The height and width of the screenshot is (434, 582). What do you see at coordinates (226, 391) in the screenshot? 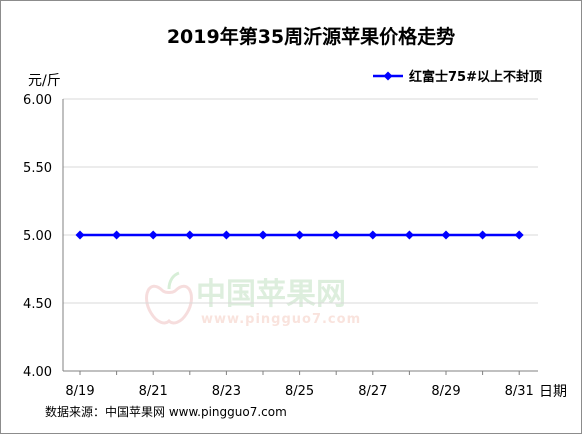
I see `x-tick-label: 8/23` at bounding box center [226, 391].